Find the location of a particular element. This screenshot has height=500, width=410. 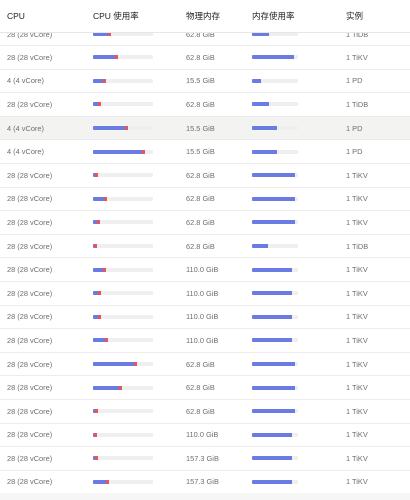

column-header-memory: 物理内存 is located at coordinates (203, 16).